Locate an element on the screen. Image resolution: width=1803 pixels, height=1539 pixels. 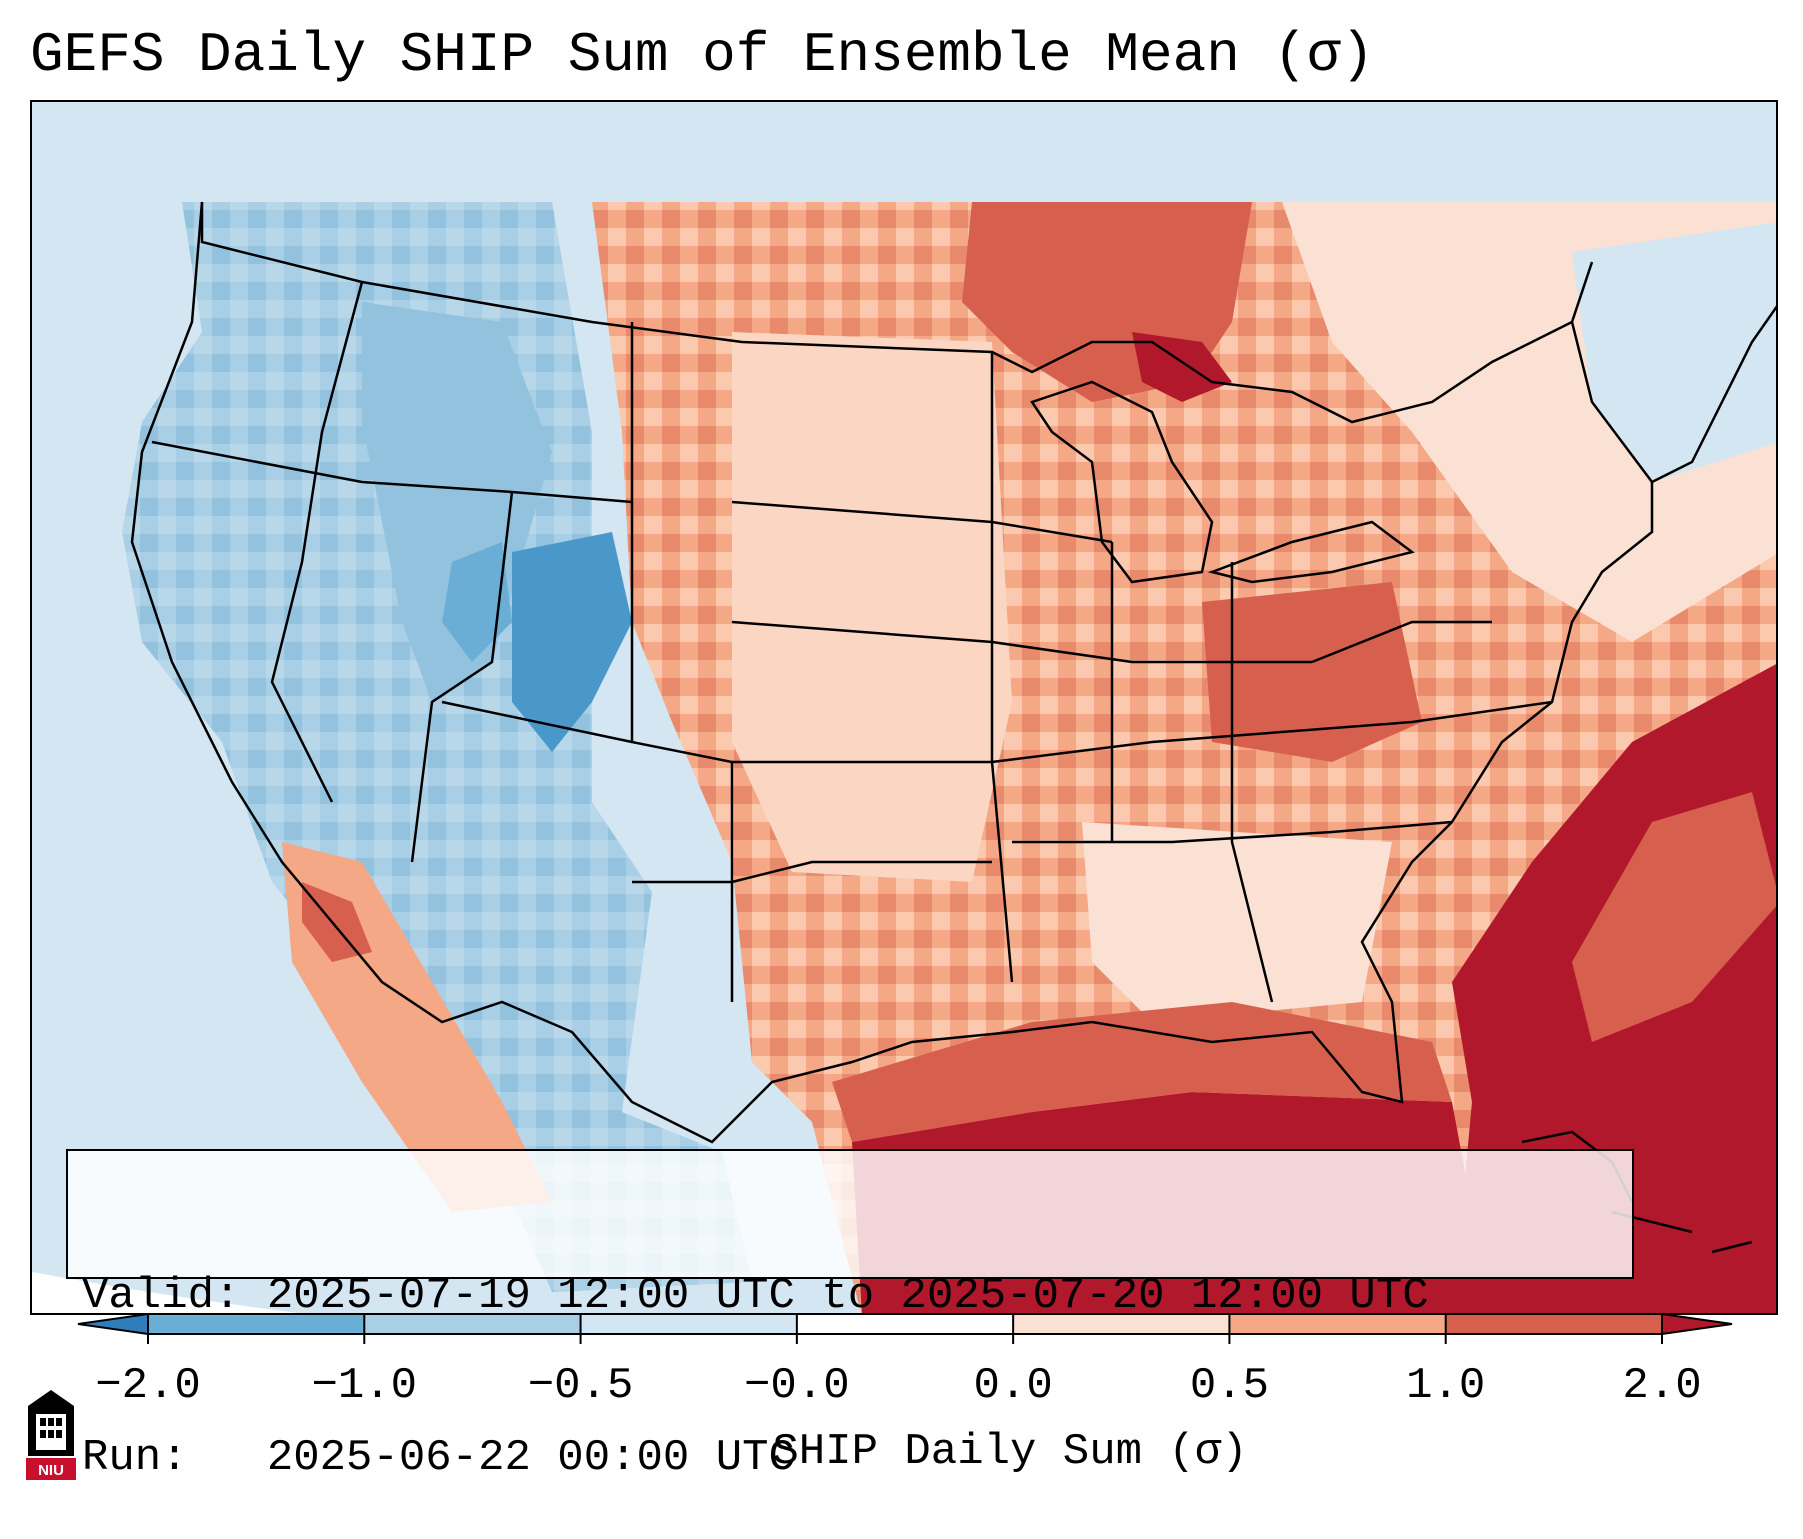
lake-superior-dark is located at coordinates (1182, 367).